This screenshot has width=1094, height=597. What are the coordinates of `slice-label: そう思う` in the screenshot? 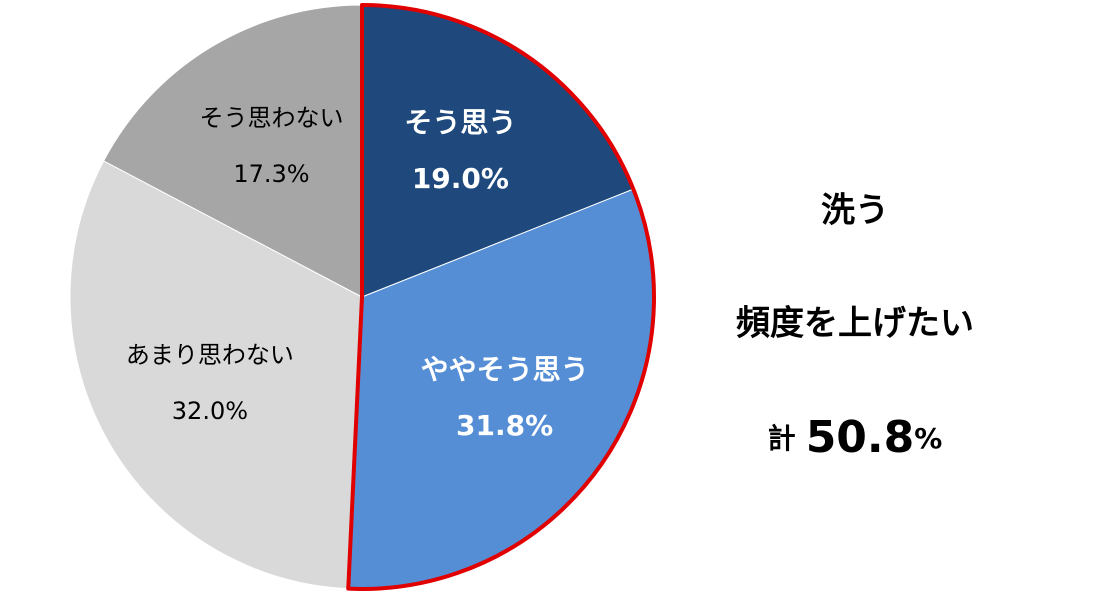 It's located at (460, 122).